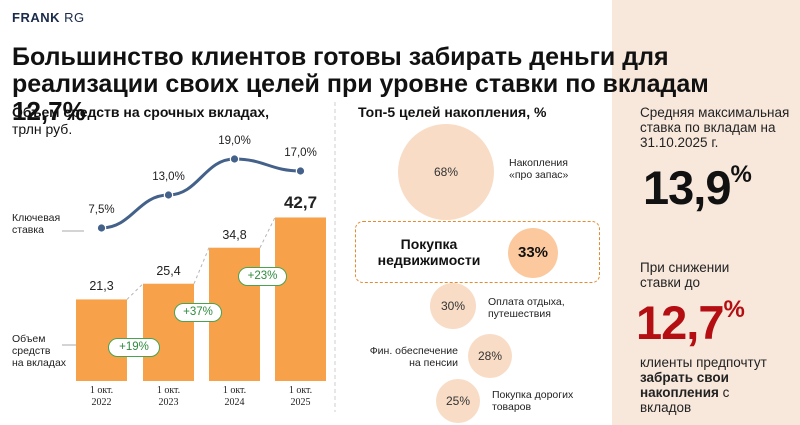 Image resolution: width=800 pixels, height=425 pixels. Describe the element at coordinates (31, 351) in the screenshot. I see `deposit-label-line: средств` at that location.